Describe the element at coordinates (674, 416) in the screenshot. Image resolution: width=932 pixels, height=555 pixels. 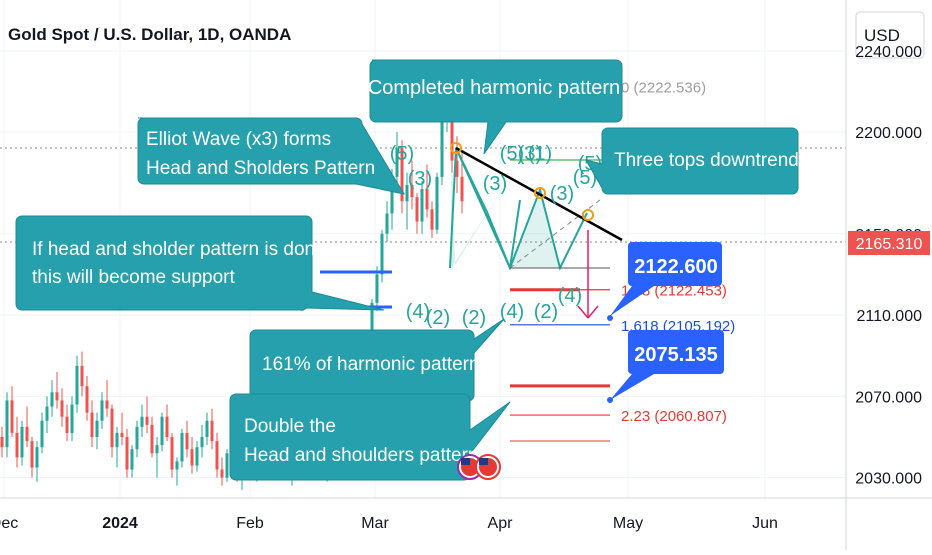
I see `fib-label: 2.23 (2060.807)` at that location.